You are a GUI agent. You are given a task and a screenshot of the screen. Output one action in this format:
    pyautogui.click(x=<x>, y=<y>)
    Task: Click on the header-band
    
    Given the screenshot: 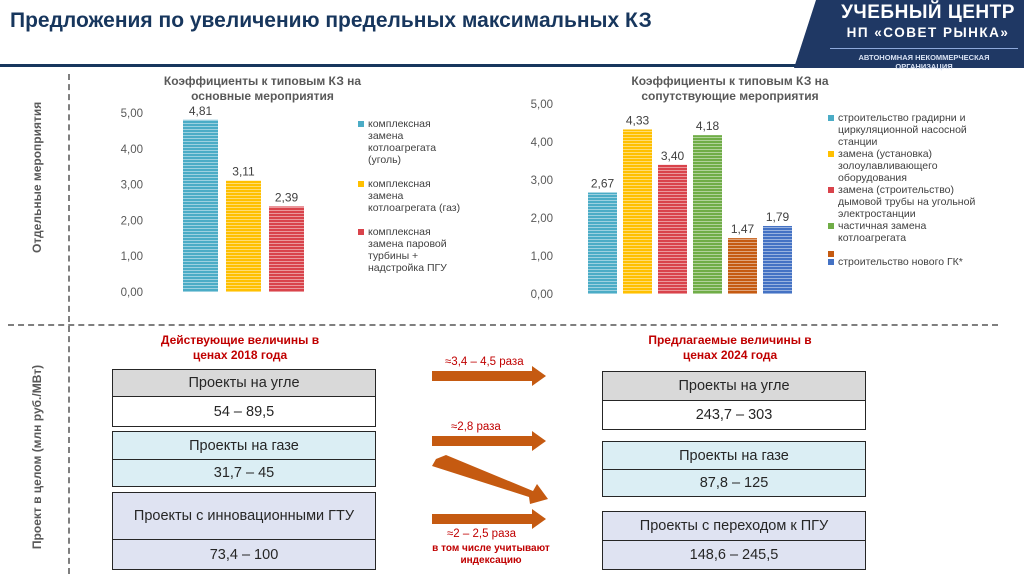 What is the action you would take?
    pyautogui.click(x=398, y=65)
    